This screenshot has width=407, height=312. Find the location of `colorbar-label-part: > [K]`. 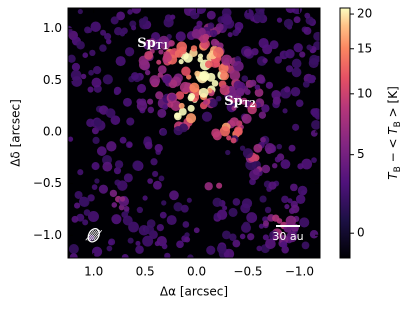

colorbar-label-part: > [K] is located at coordinates (393, 103).